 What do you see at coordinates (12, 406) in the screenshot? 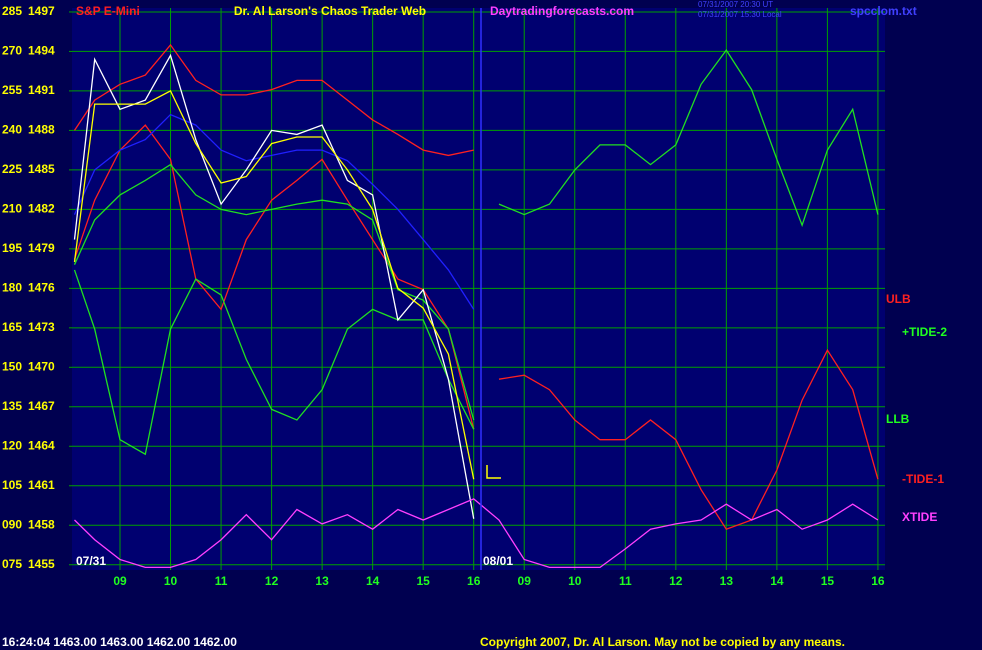
I see `y2-tick-label: 135` at bounding box center [12, 406].